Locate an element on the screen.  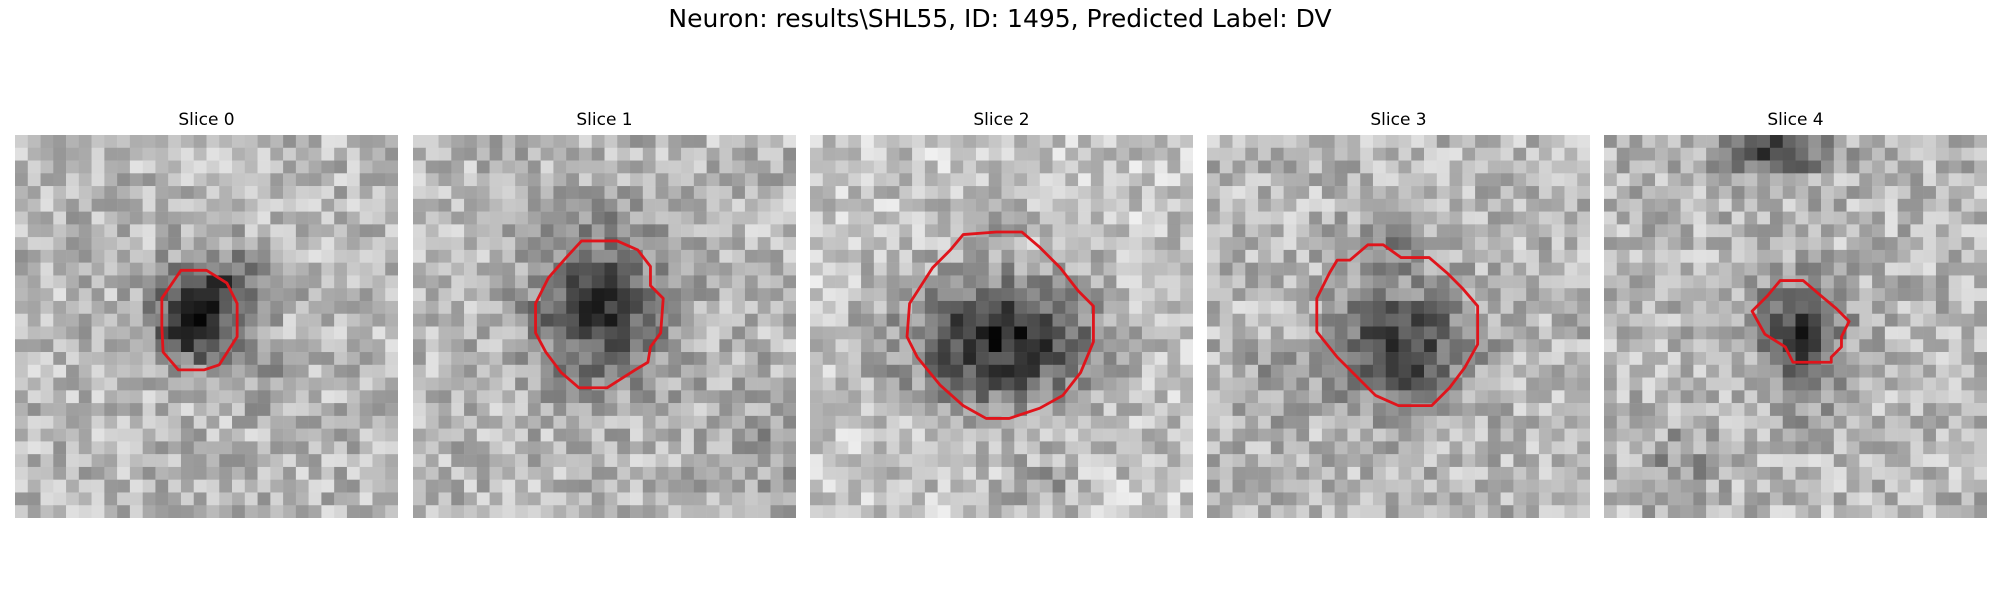
slice-4-roi-outline is located at coordinates (1800, 321).